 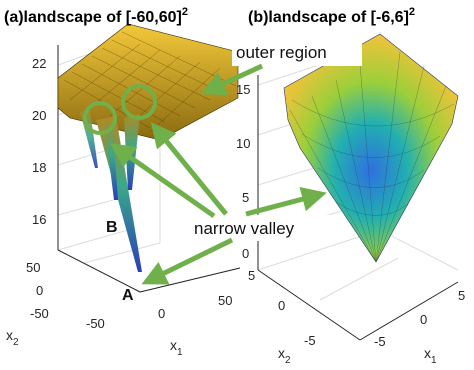 I want to click on outer-region-label-bg, so click(x=297, y=53).